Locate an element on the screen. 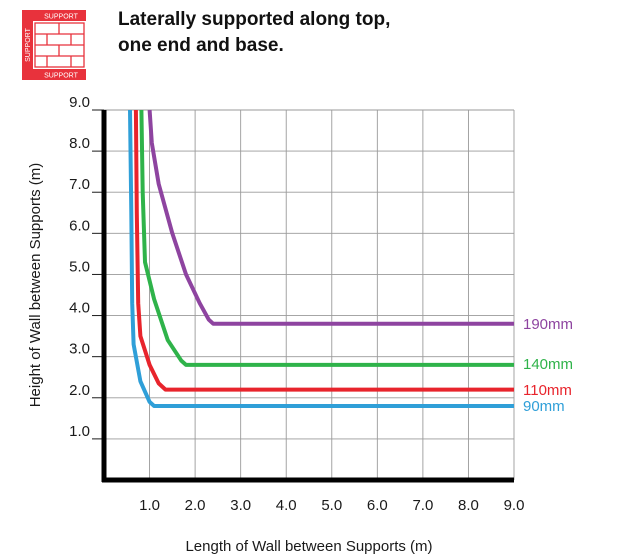 The width and height of the screenshot is (617, 558). y-tick-label: 8.0 is located at coordinates (79, 143).